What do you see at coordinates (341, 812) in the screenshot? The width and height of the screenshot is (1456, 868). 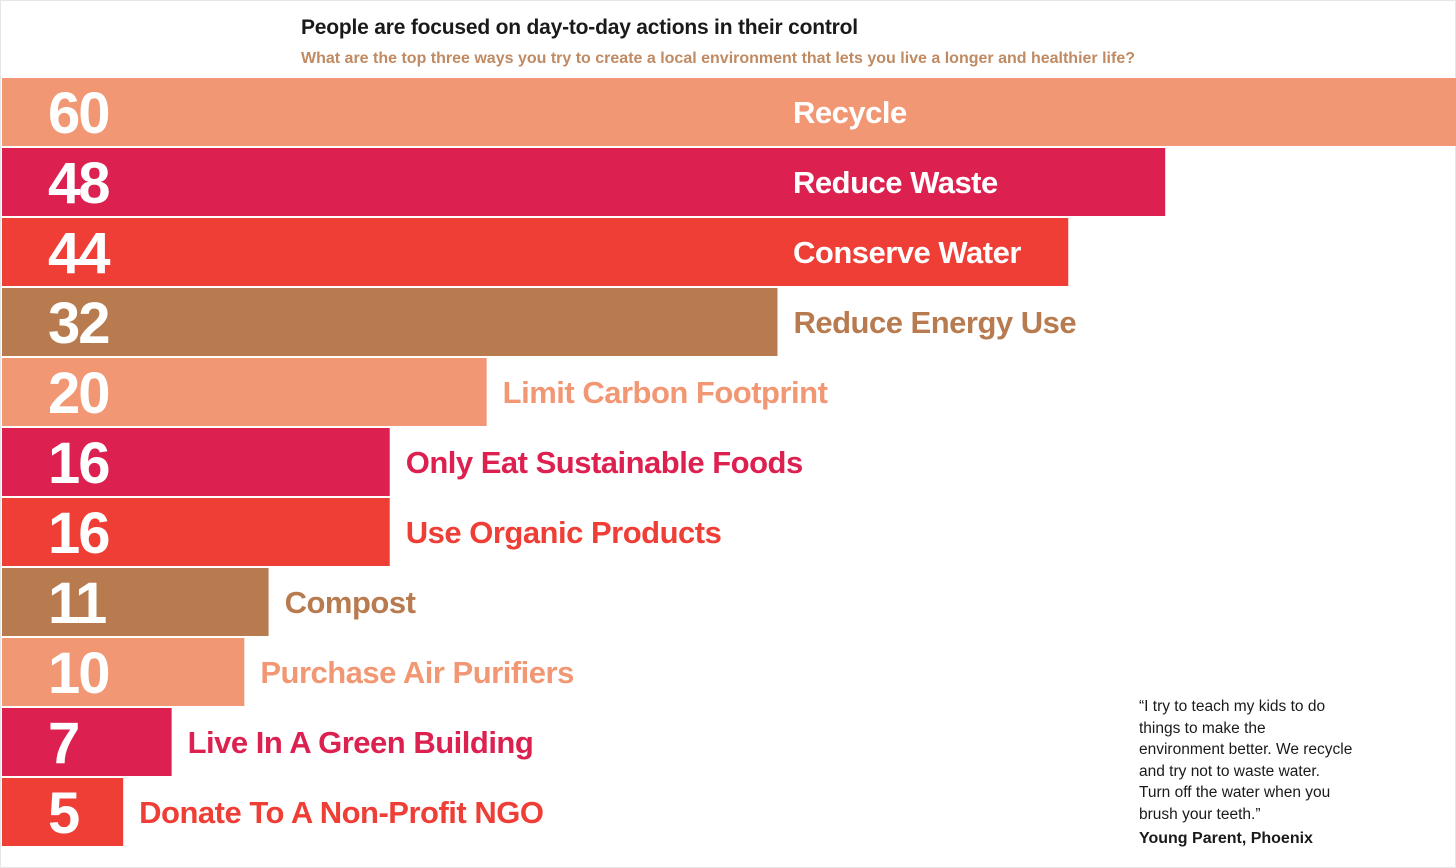 I see `bar-label-10: Donate To A Non-Profit NGO` at bounding box center [341, 812].